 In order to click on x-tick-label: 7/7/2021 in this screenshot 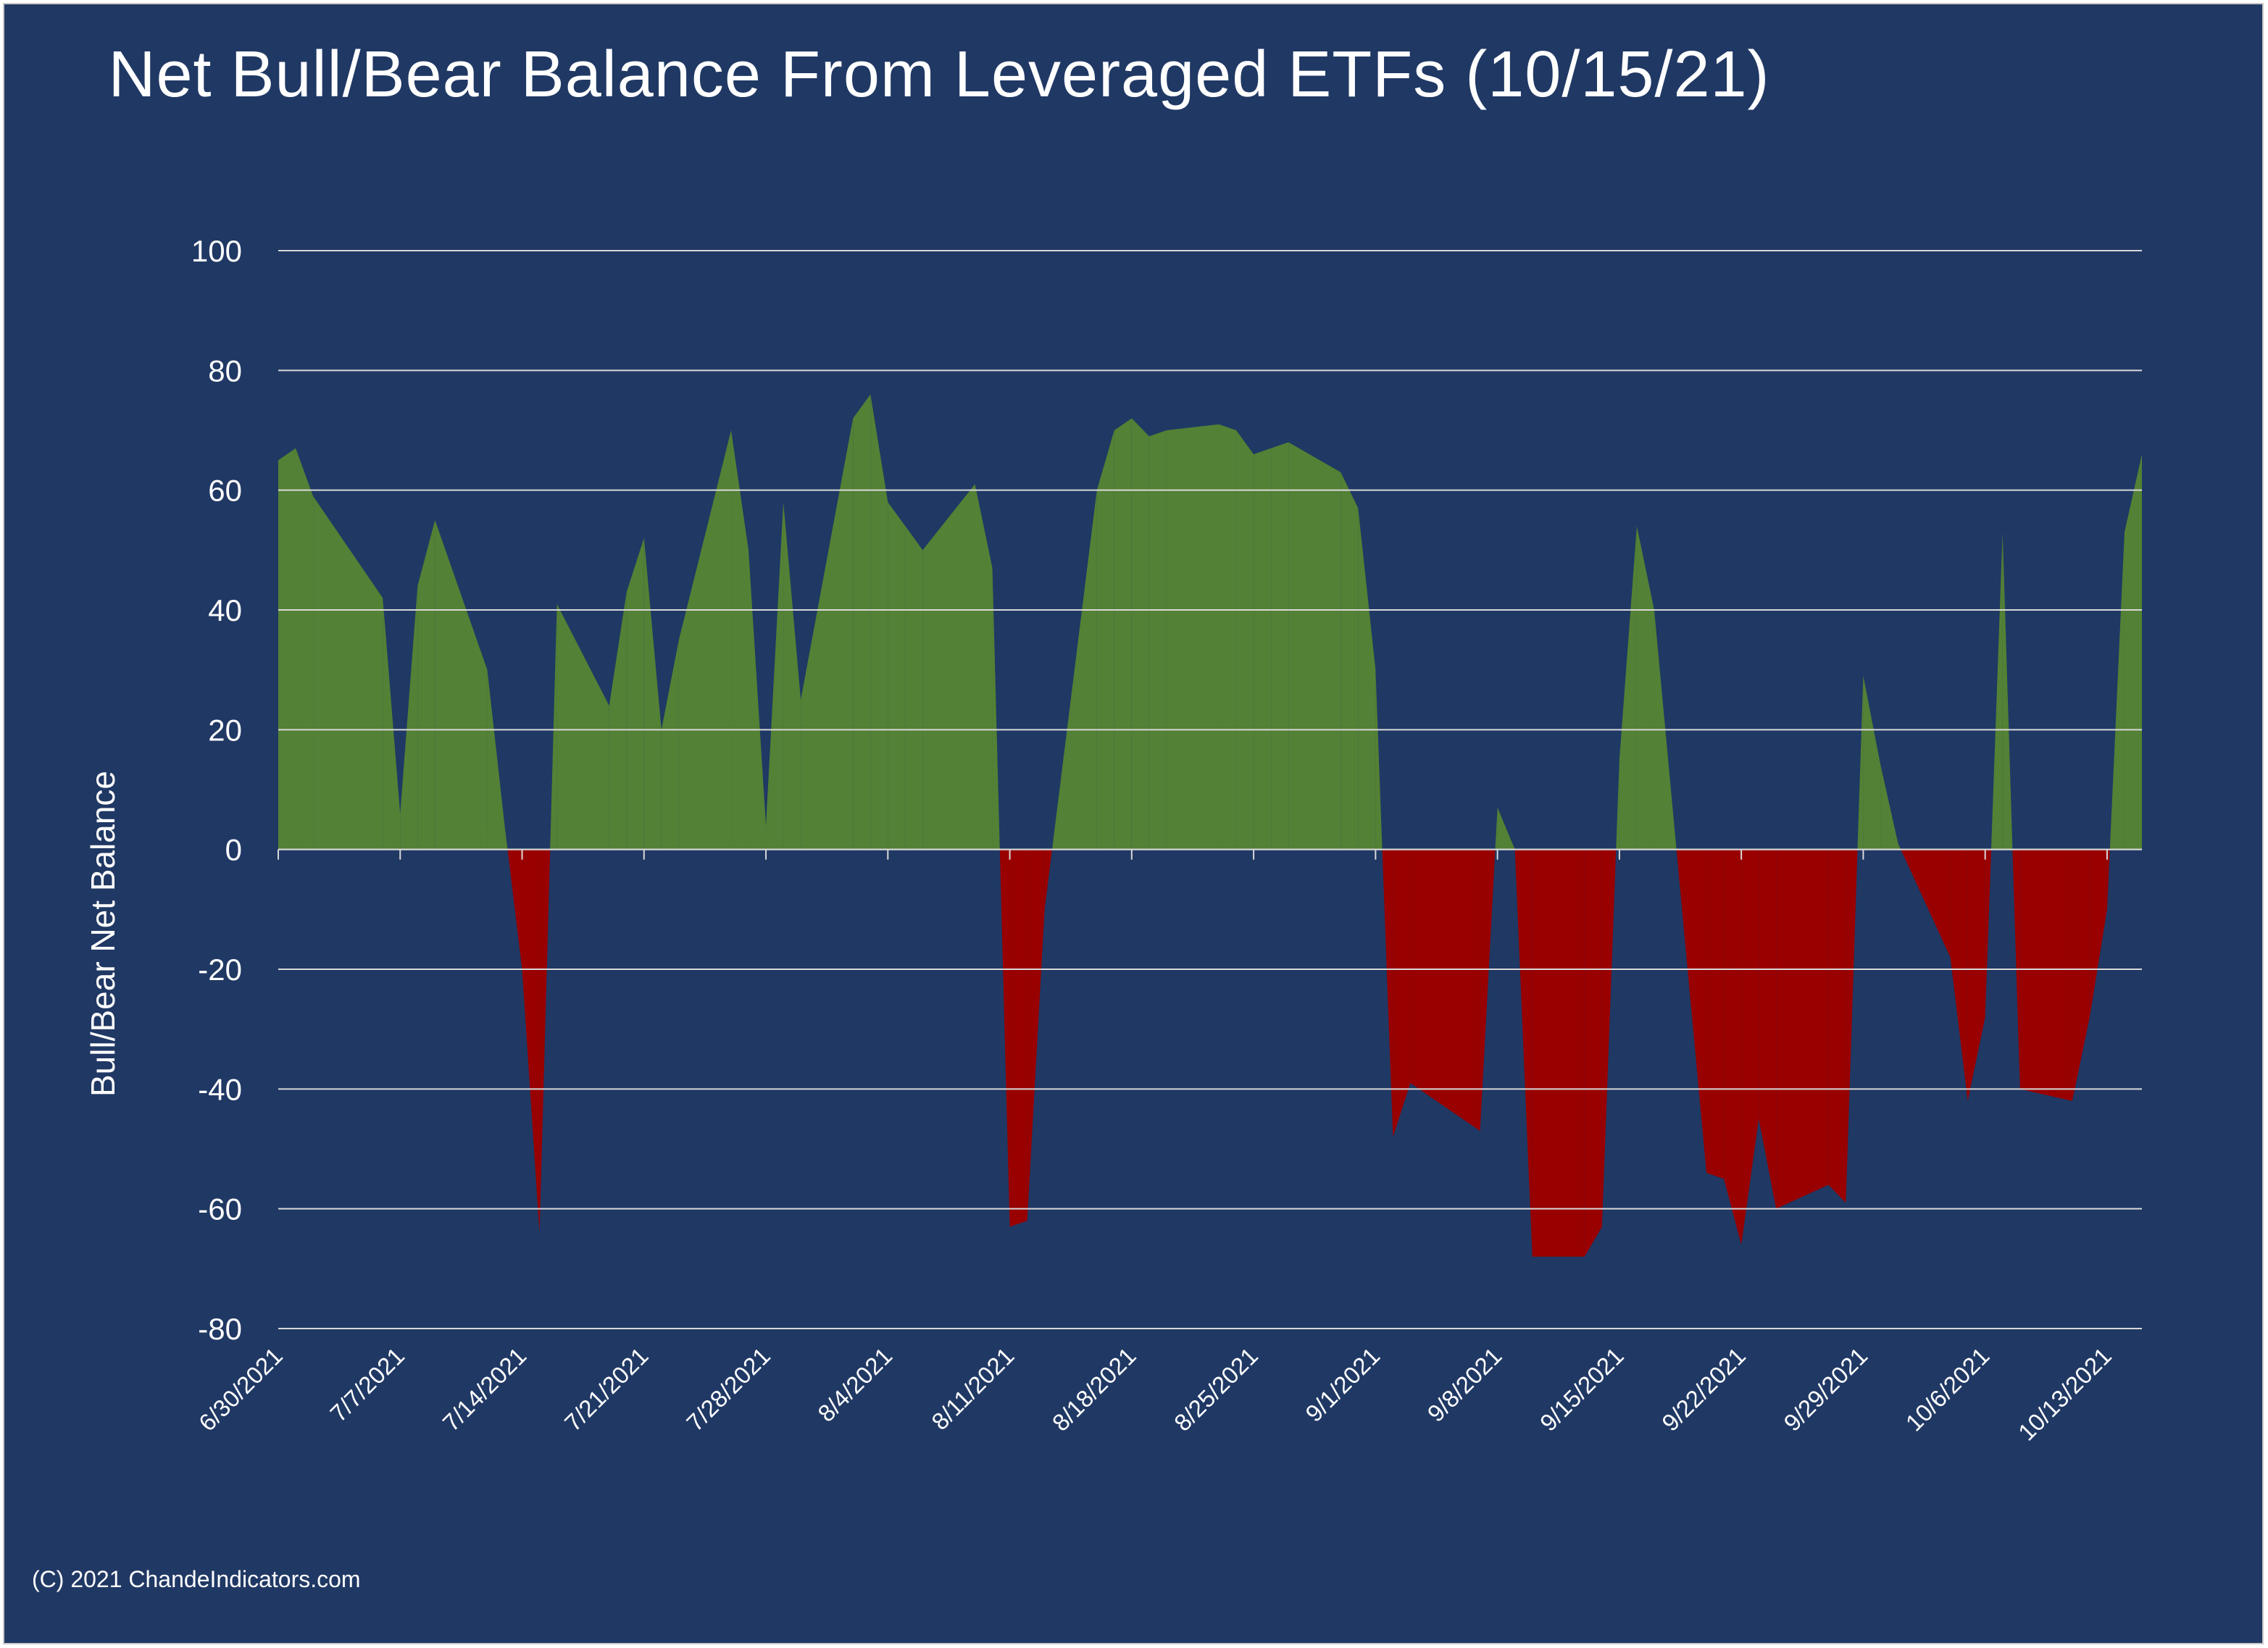, I will do `click(367, 1384)`.